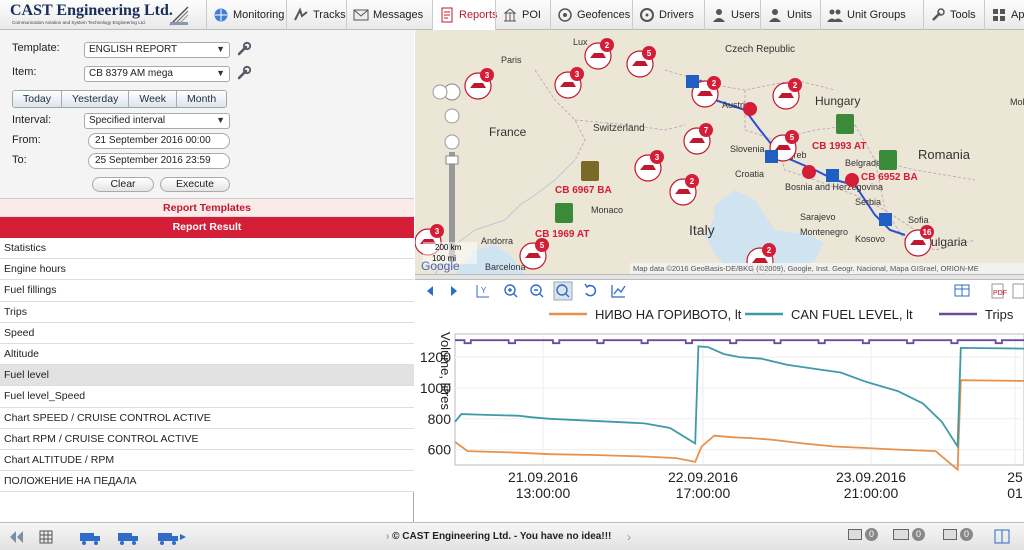 This screenshot has width=1024, height=550. I want to click on interval-select: Specified interval ▼, so click(157, 121).